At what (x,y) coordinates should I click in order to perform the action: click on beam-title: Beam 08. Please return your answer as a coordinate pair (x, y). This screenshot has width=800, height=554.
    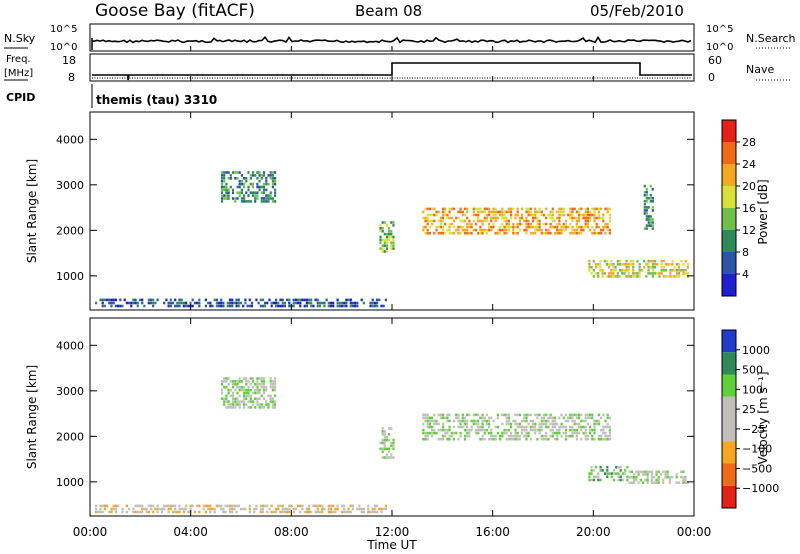
    Looking at the image, I should click on (388, 11).